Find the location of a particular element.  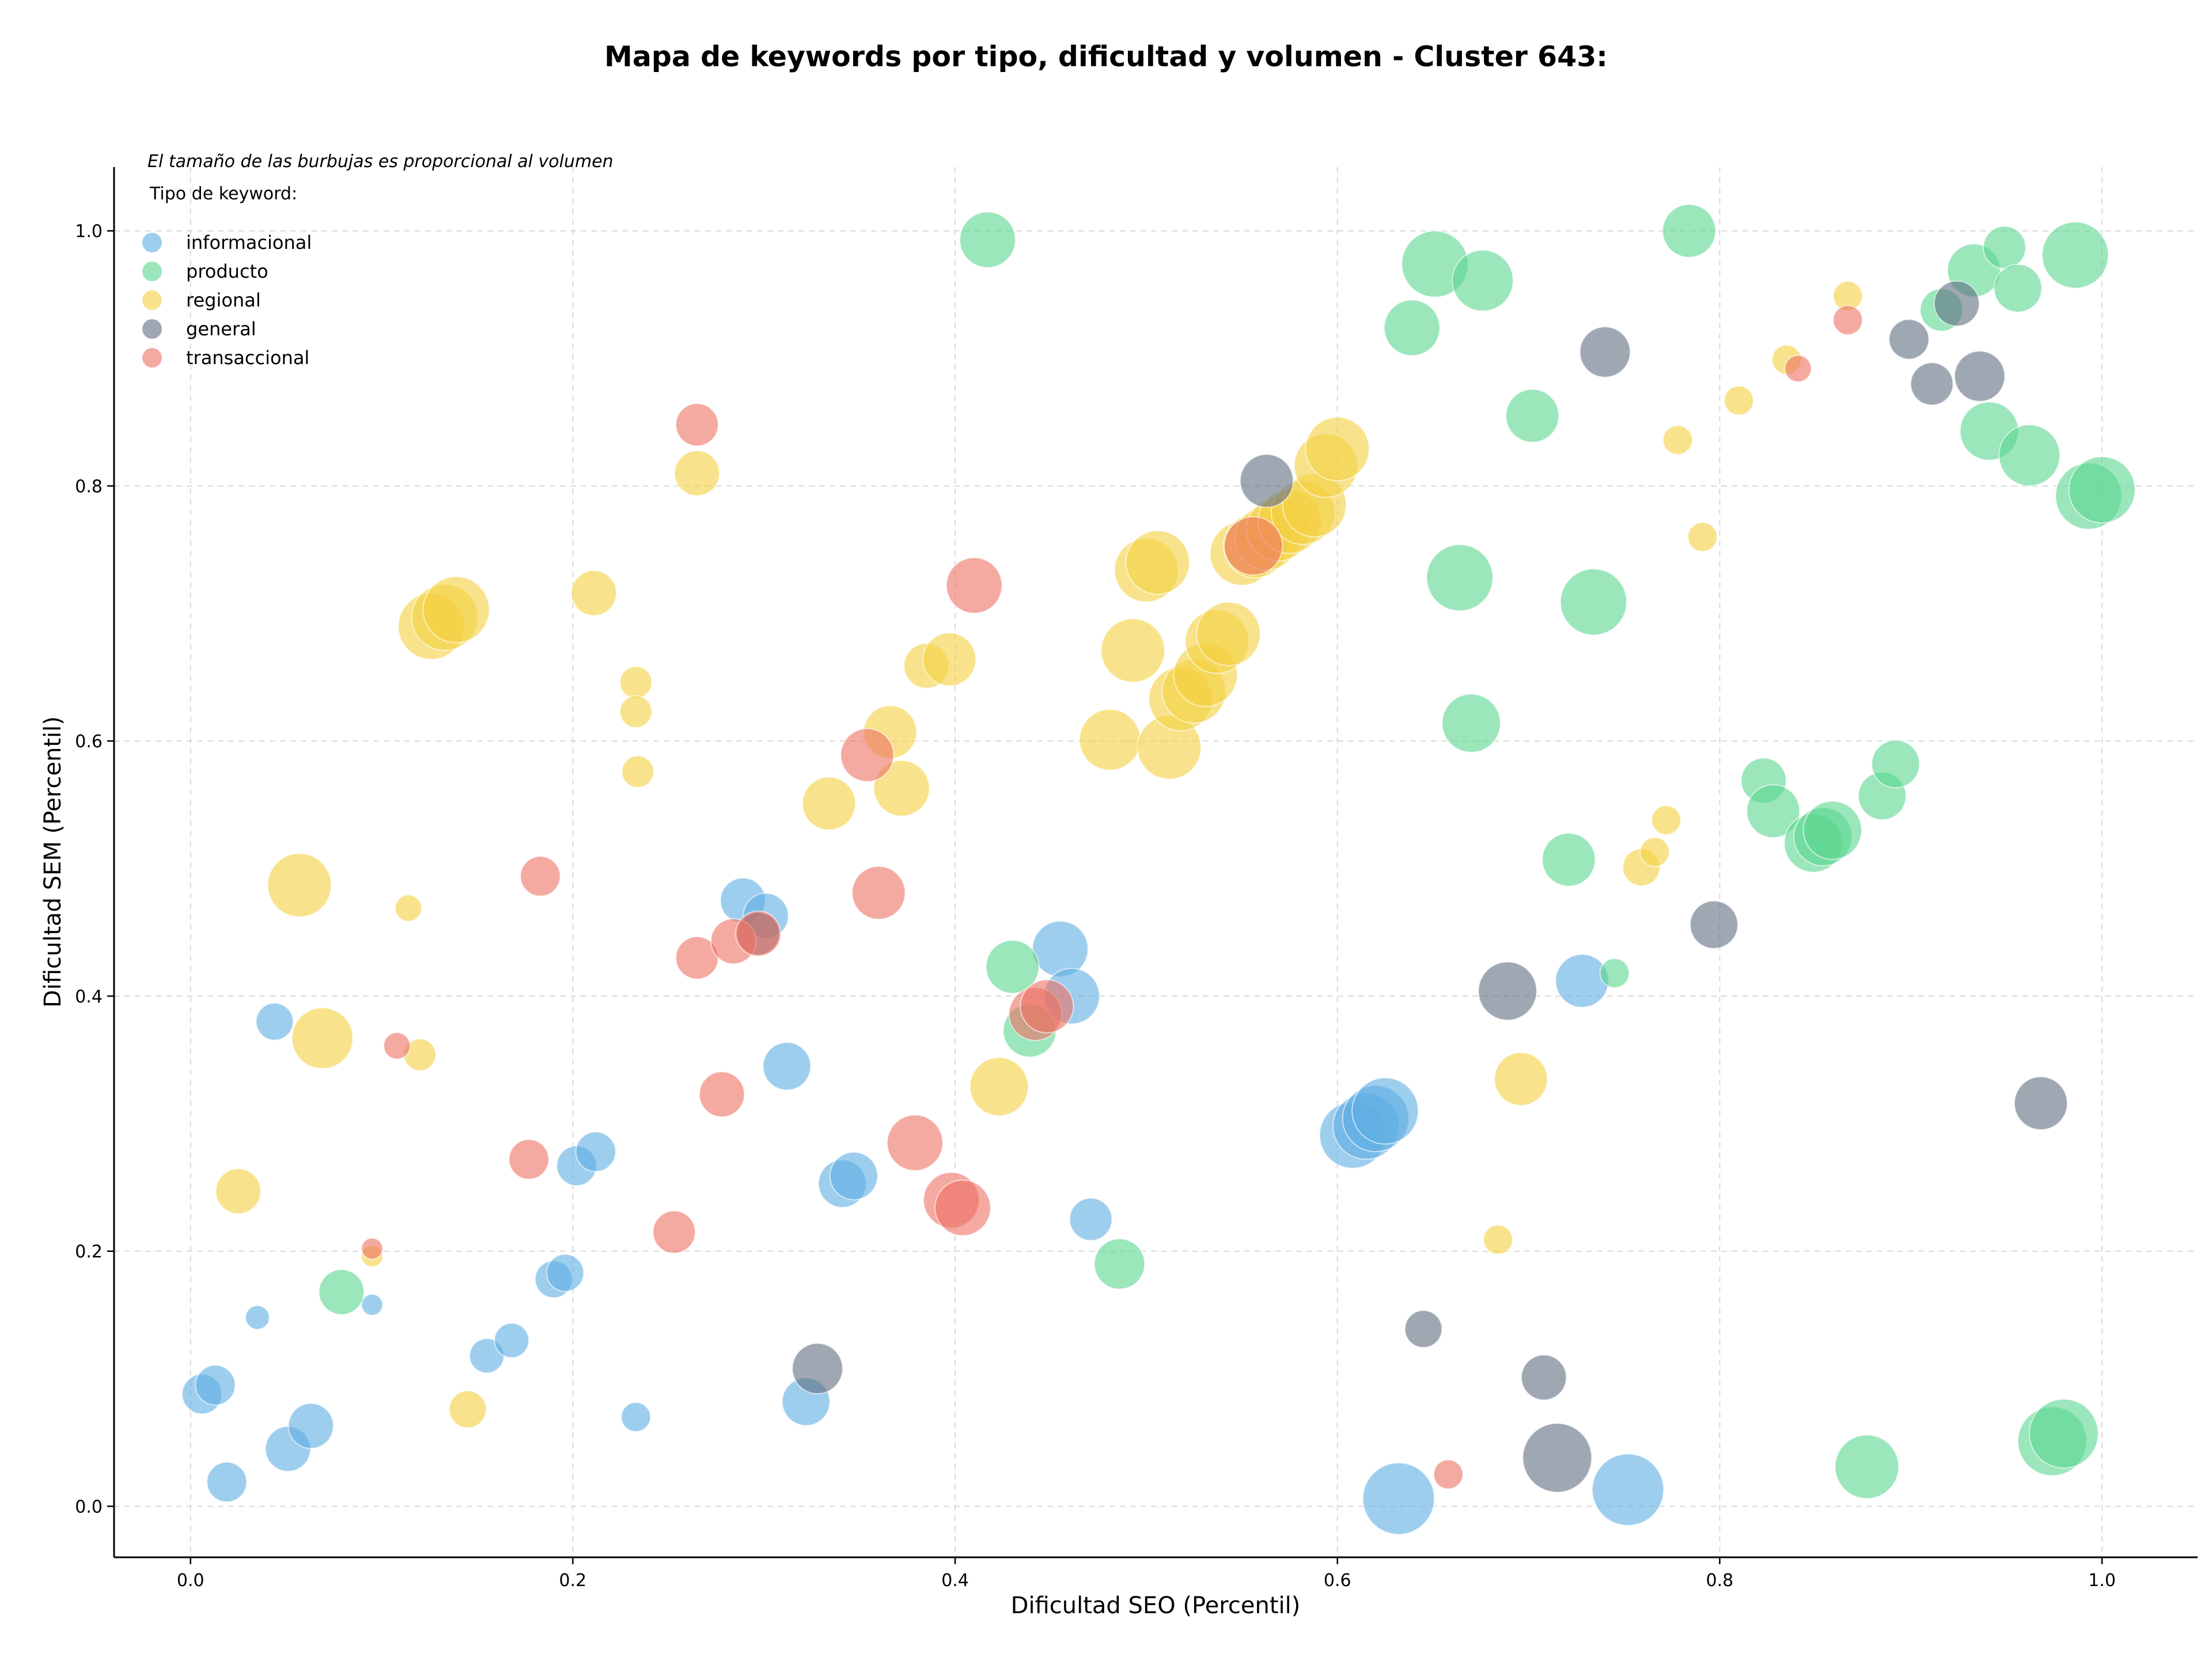

x-tick-label: 0.4 is located at coordinates (955, 1581).